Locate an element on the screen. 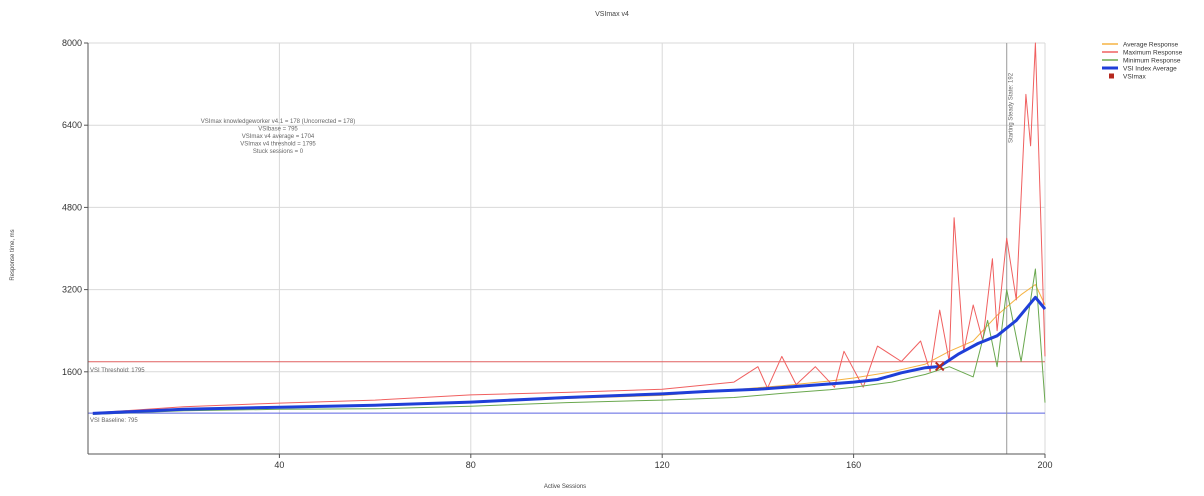  y-axis-label: Response time, ms is located at coordinates (13, 254).